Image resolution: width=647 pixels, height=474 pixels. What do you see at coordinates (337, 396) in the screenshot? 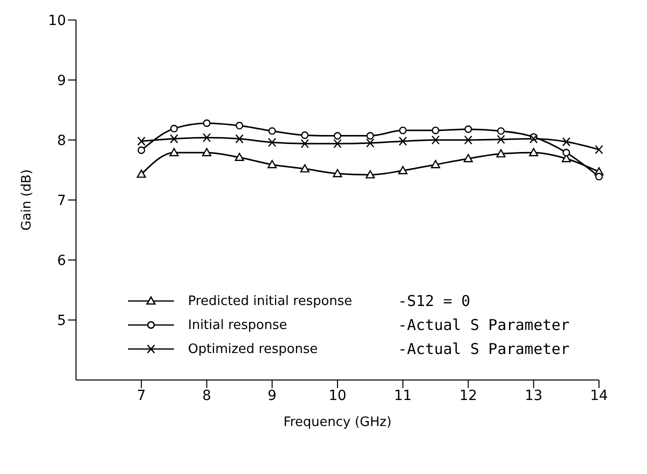
I see `x-tick-label: 10` at bounding box center [337, 396].